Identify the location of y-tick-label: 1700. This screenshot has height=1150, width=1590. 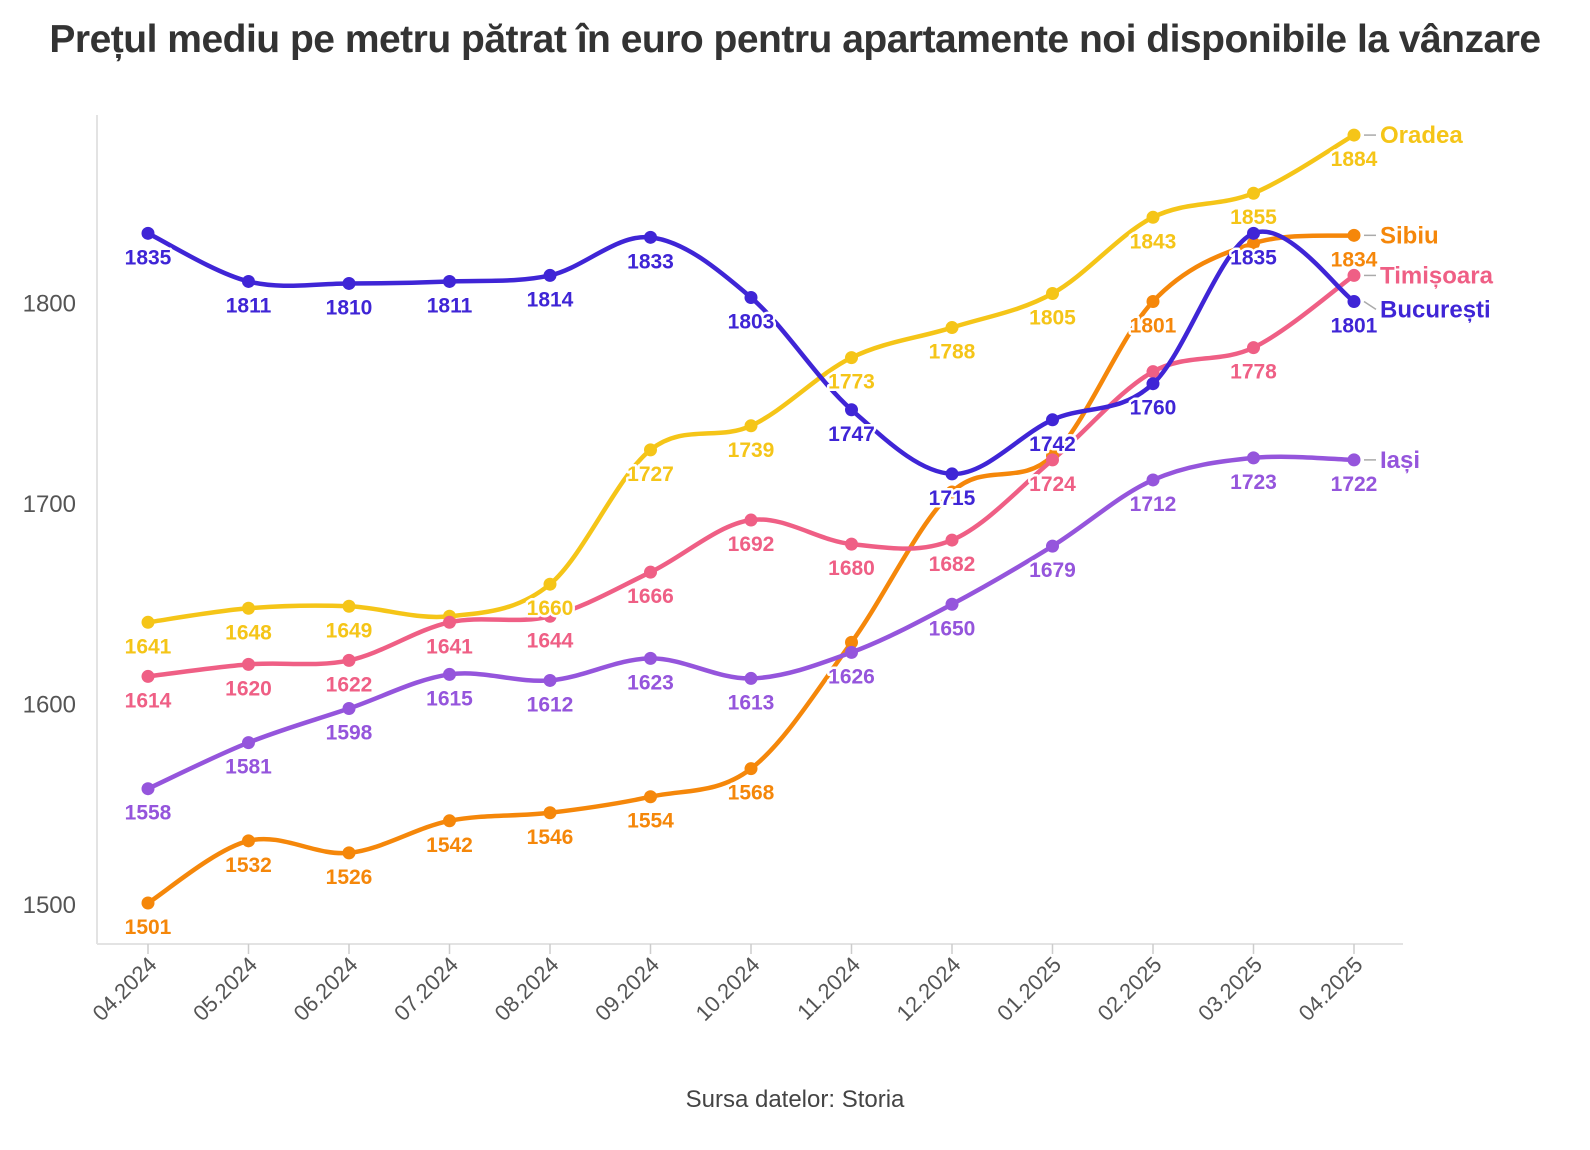
(49, 504).